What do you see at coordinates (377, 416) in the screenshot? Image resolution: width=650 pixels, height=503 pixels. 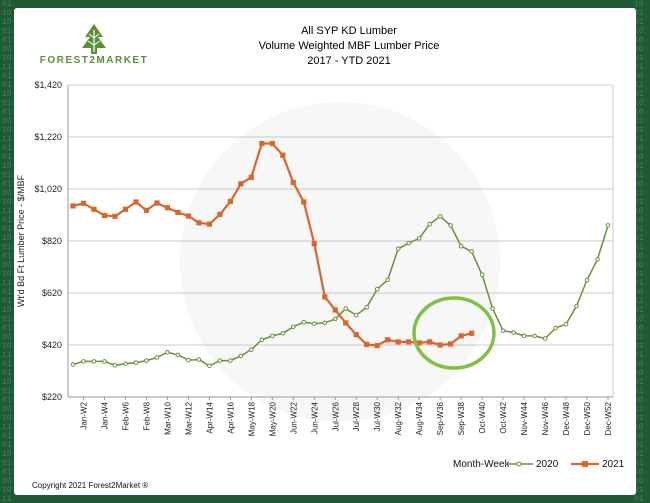 I see `x-tick-label: Jul-W30` at bounding box center [377, 416].